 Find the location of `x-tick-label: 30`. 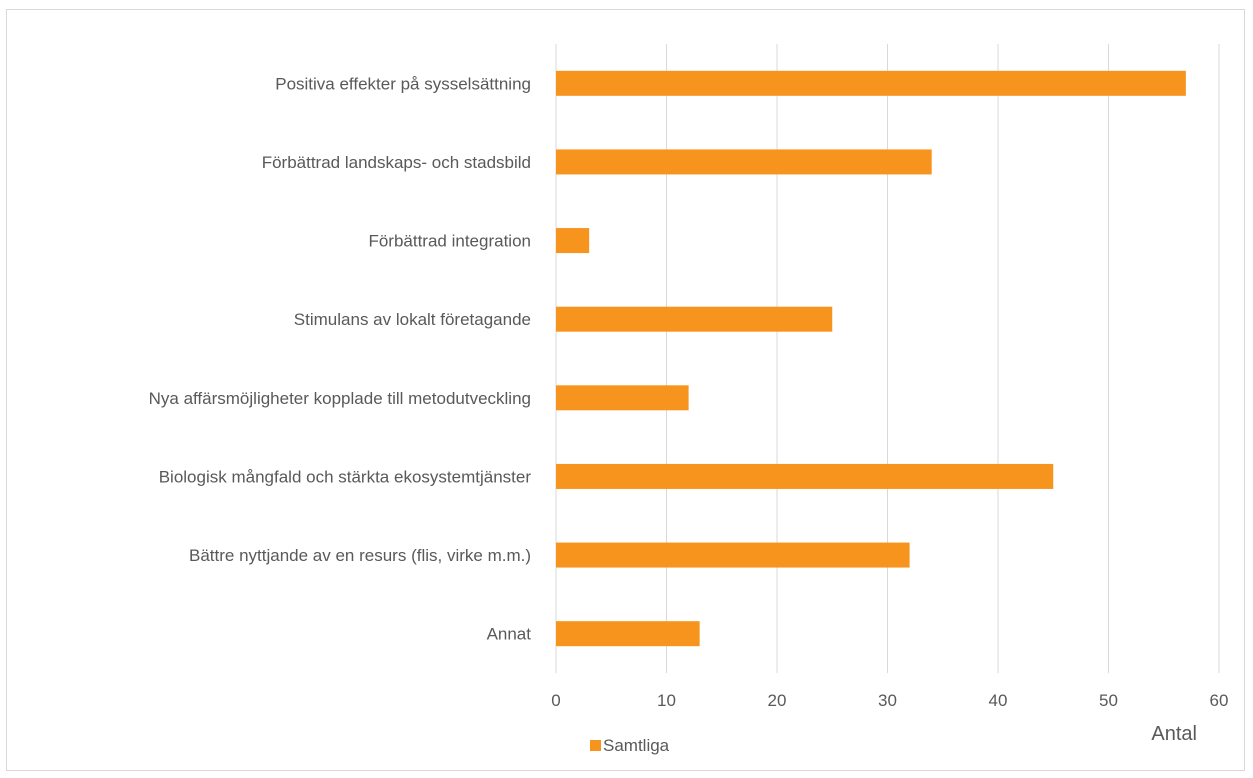

x-tick-label: 30 is located at coordinates (887, 700).